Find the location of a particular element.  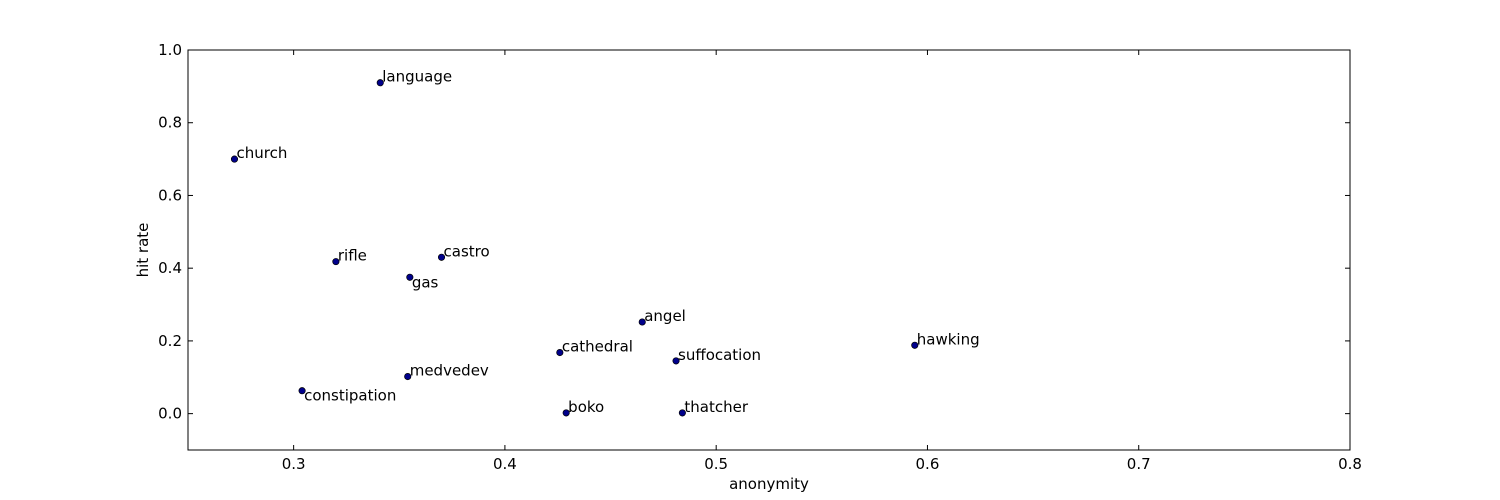

data-point-language is located at coordinates (380, 83).